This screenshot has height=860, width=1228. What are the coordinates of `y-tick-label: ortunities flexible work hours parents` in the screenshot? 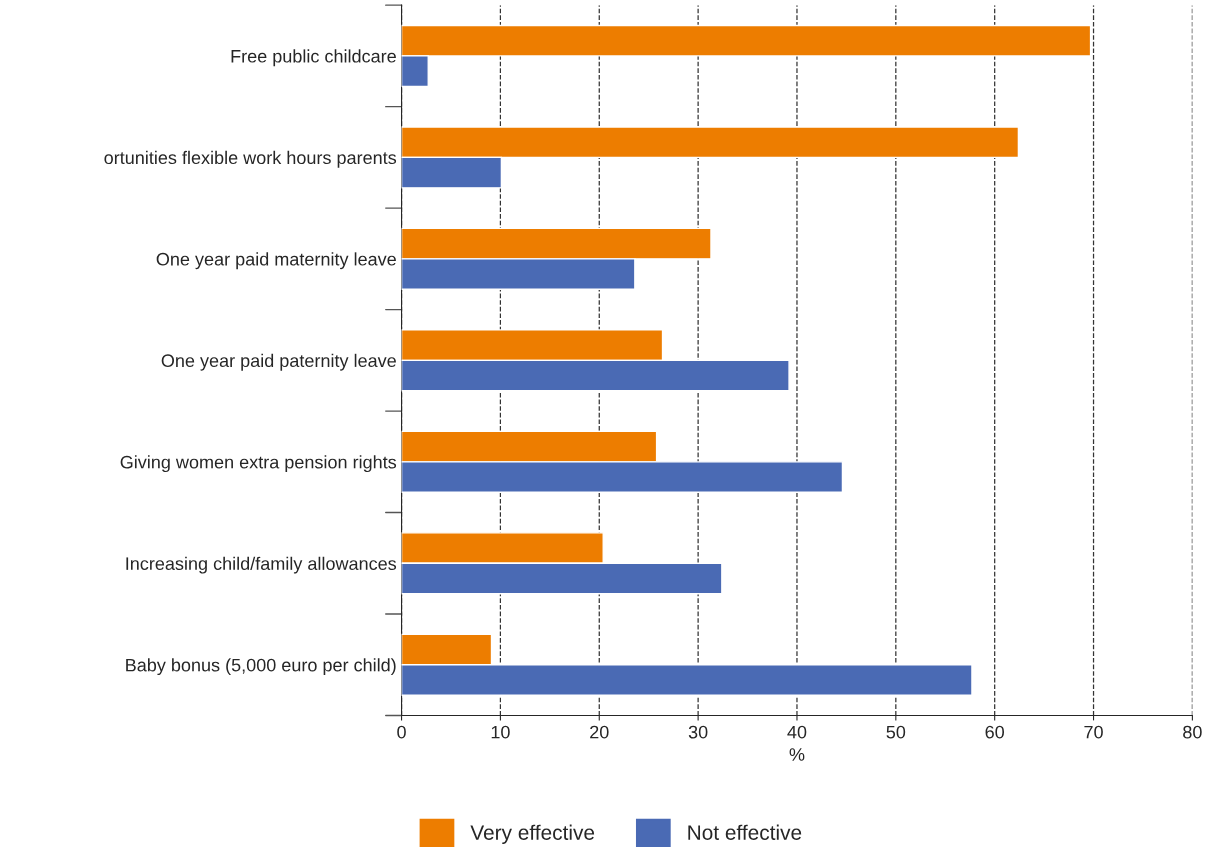 It's located at (250, 159).